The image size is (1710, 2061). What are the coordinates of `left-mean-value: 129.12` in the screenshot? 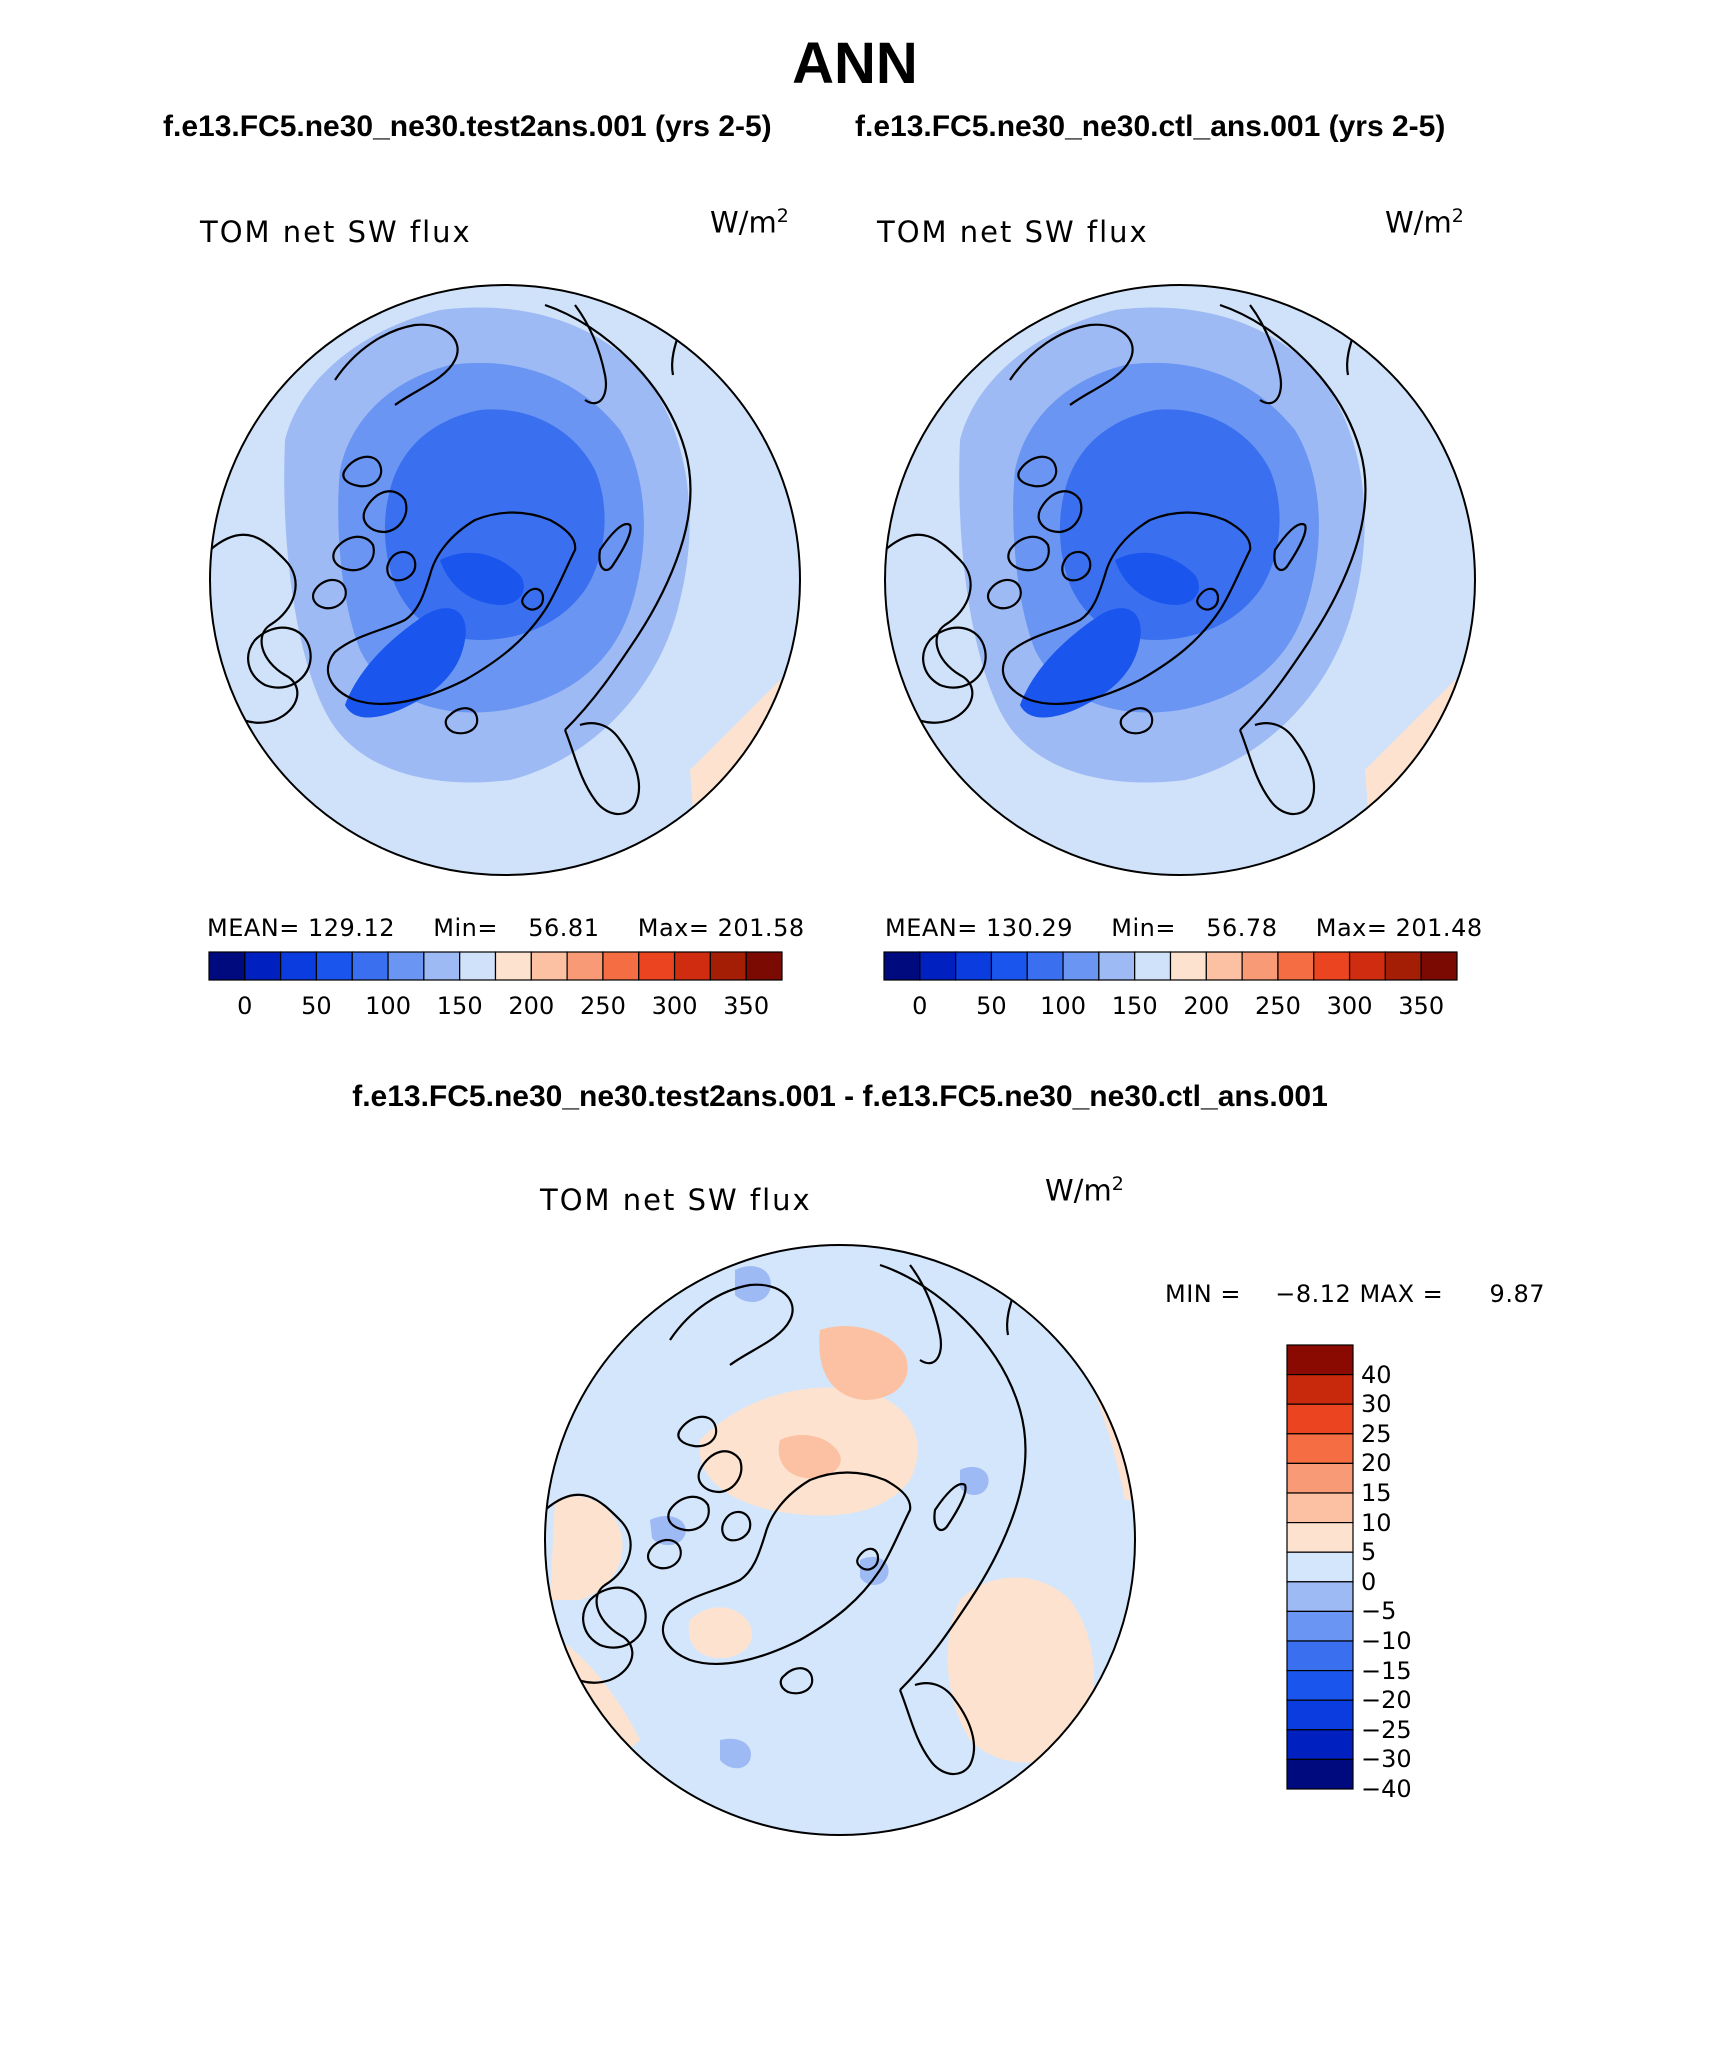 It's located at (351, 928).